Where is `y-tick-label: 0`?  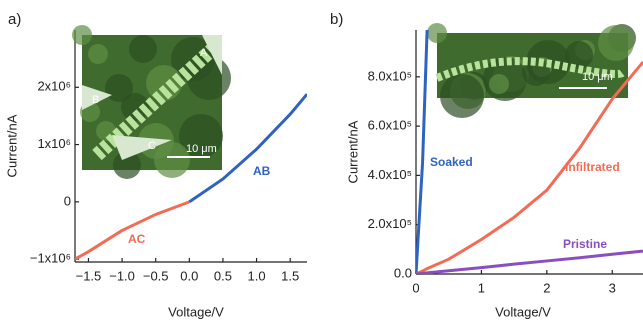
y-tick-label: 0 is located at coordinates (67, 200).